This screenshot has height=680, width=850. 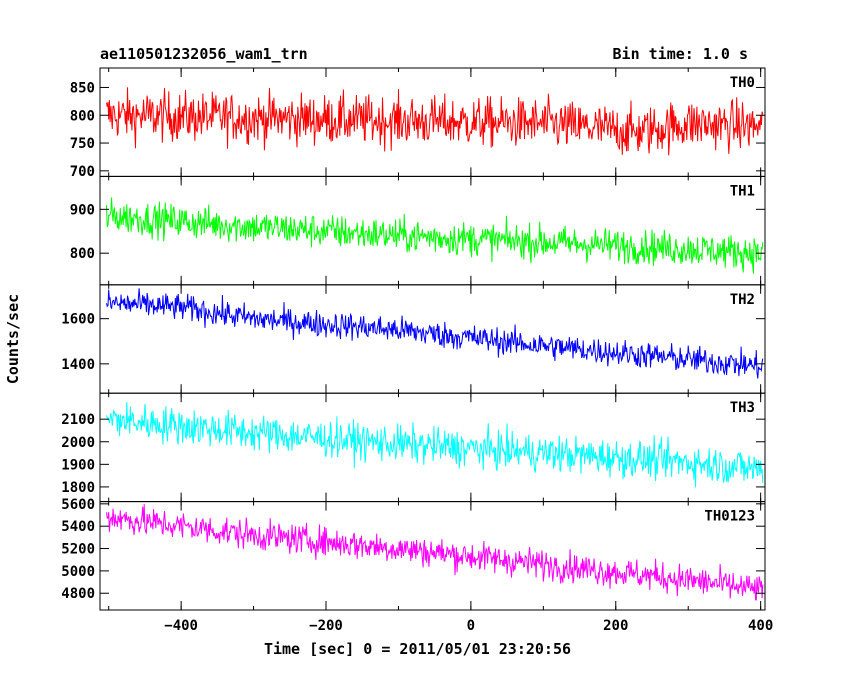 I want to click on series-th0, so click(x=435, y=121).